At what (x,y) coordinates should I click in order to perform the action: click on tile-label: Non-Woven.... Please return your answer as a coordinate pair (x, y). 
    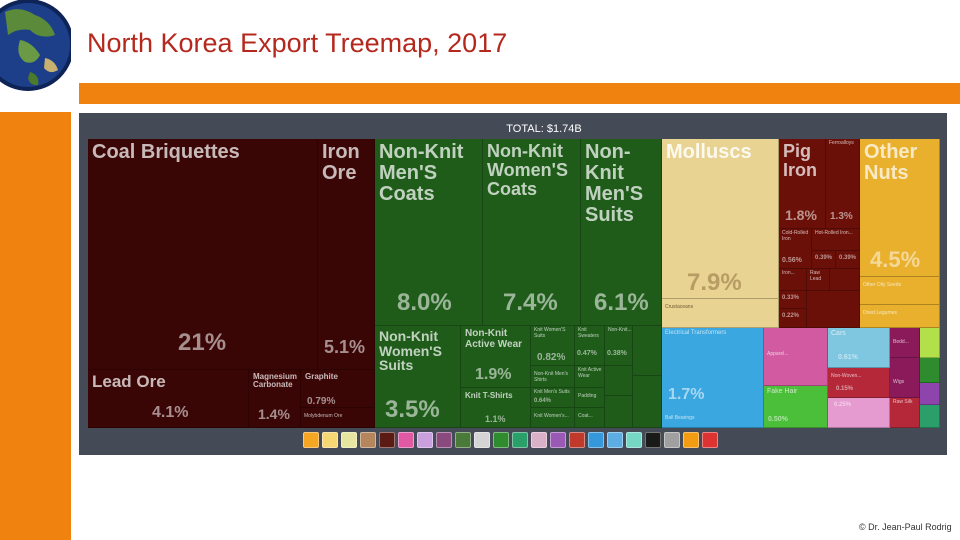
    Looking at the image, I should click on (846, 376).